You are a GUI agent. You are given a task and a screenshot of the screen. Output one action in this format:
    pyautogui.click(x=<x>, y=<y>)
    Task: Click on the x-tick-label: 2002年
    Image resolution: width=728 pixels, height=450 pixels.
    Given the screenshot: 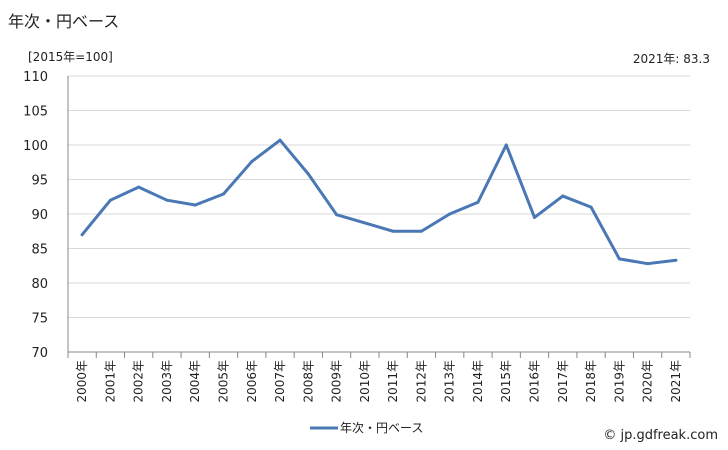 What is the action you would take?
    pyautogui.click(x=139, y=381)
    